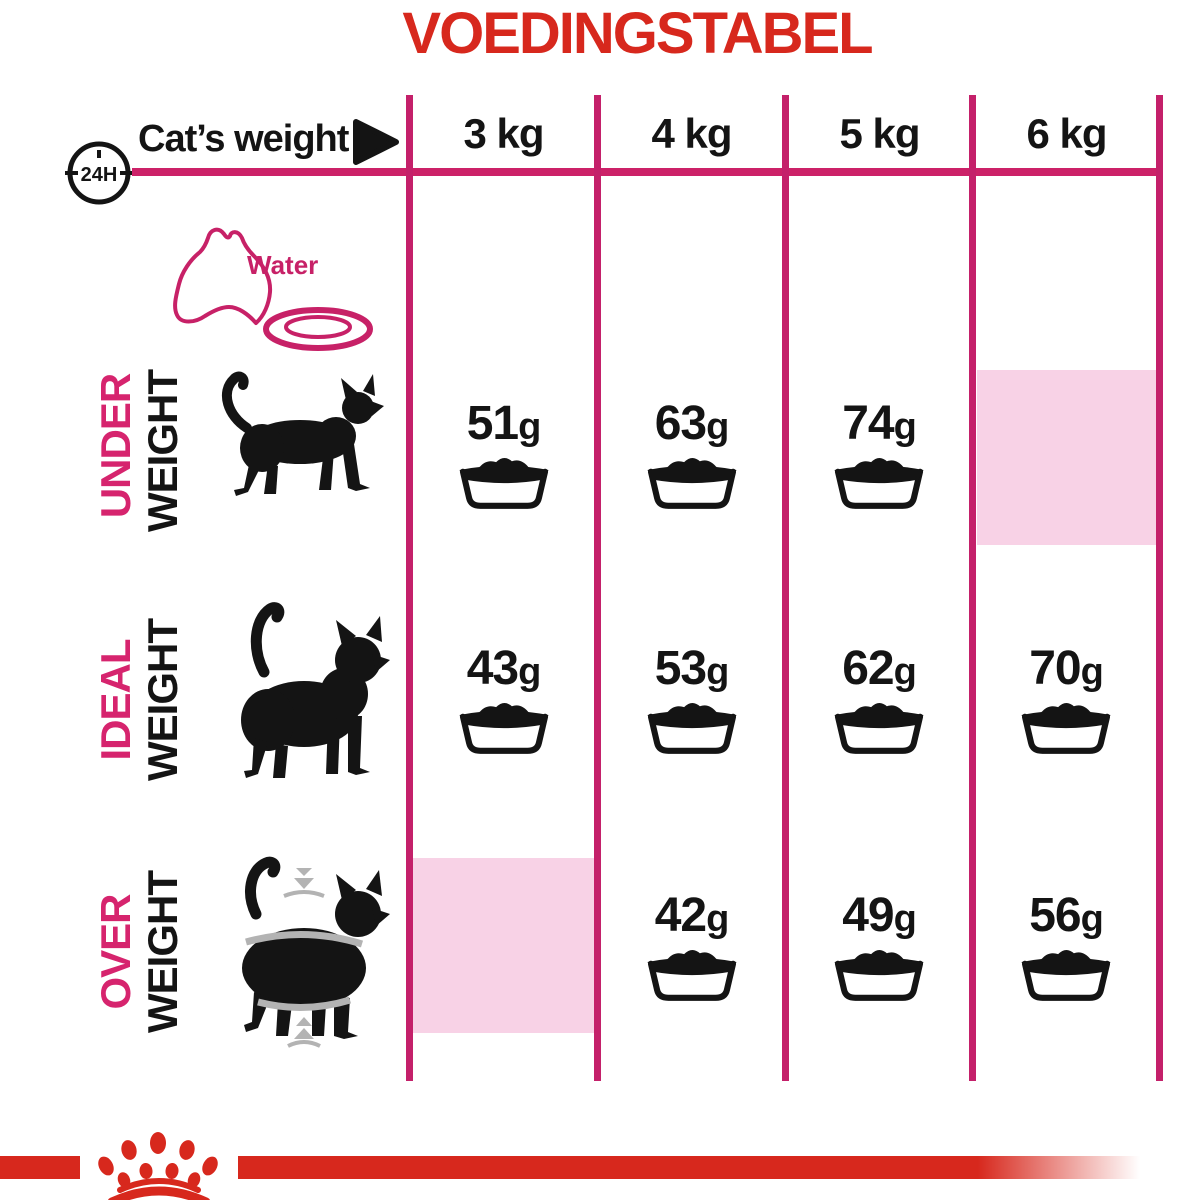  What do you see at coordinates (503, 454) in the screenshot?
I see `cell-under-3kg: 51g` at bounding box center [503, 454].